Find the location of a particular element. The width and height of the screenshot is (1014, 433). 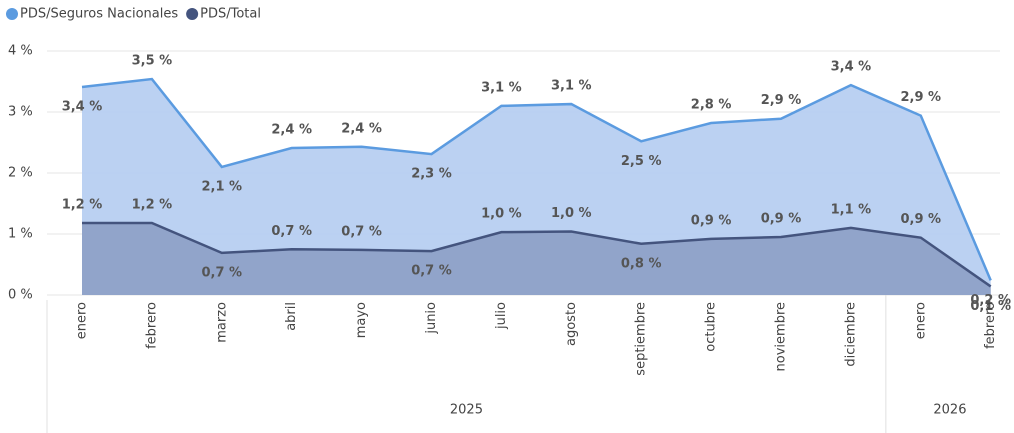

data-label: 3,5 % is located at coordinates (152, 61).